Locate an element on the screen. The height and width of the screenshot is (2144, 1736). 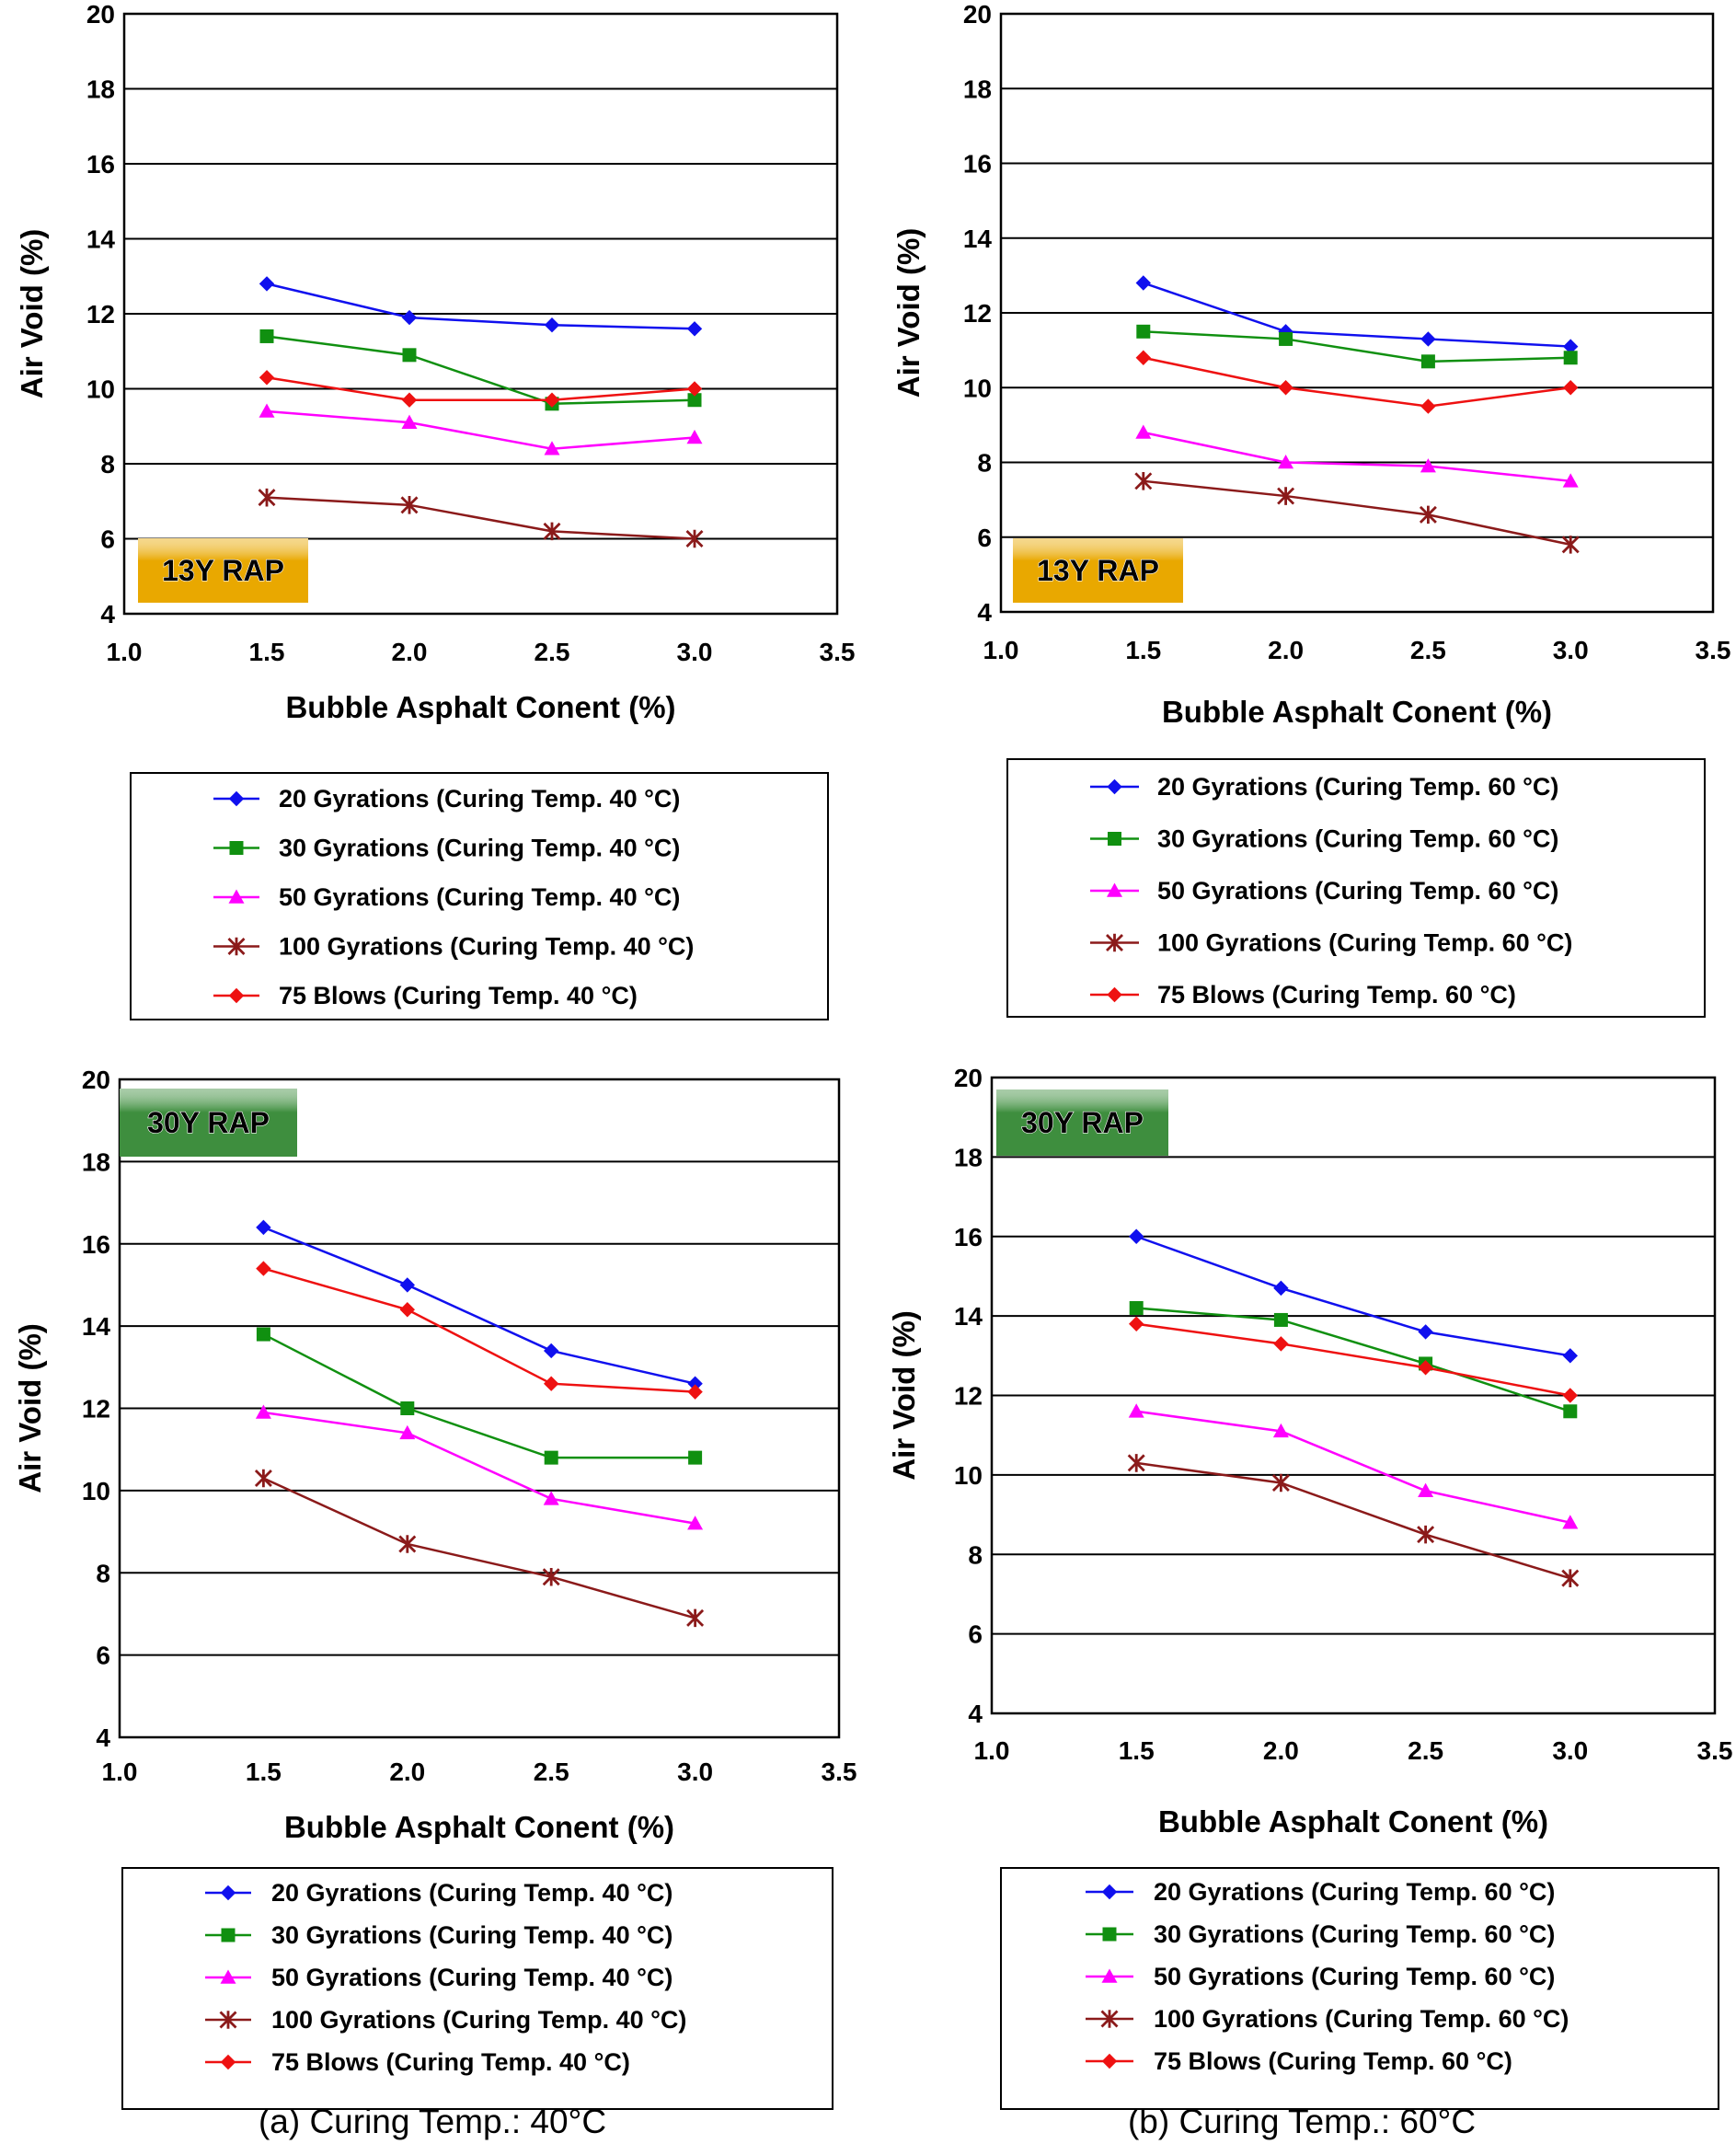
y-tick-label: 16 is located at coordinates (977, 164).